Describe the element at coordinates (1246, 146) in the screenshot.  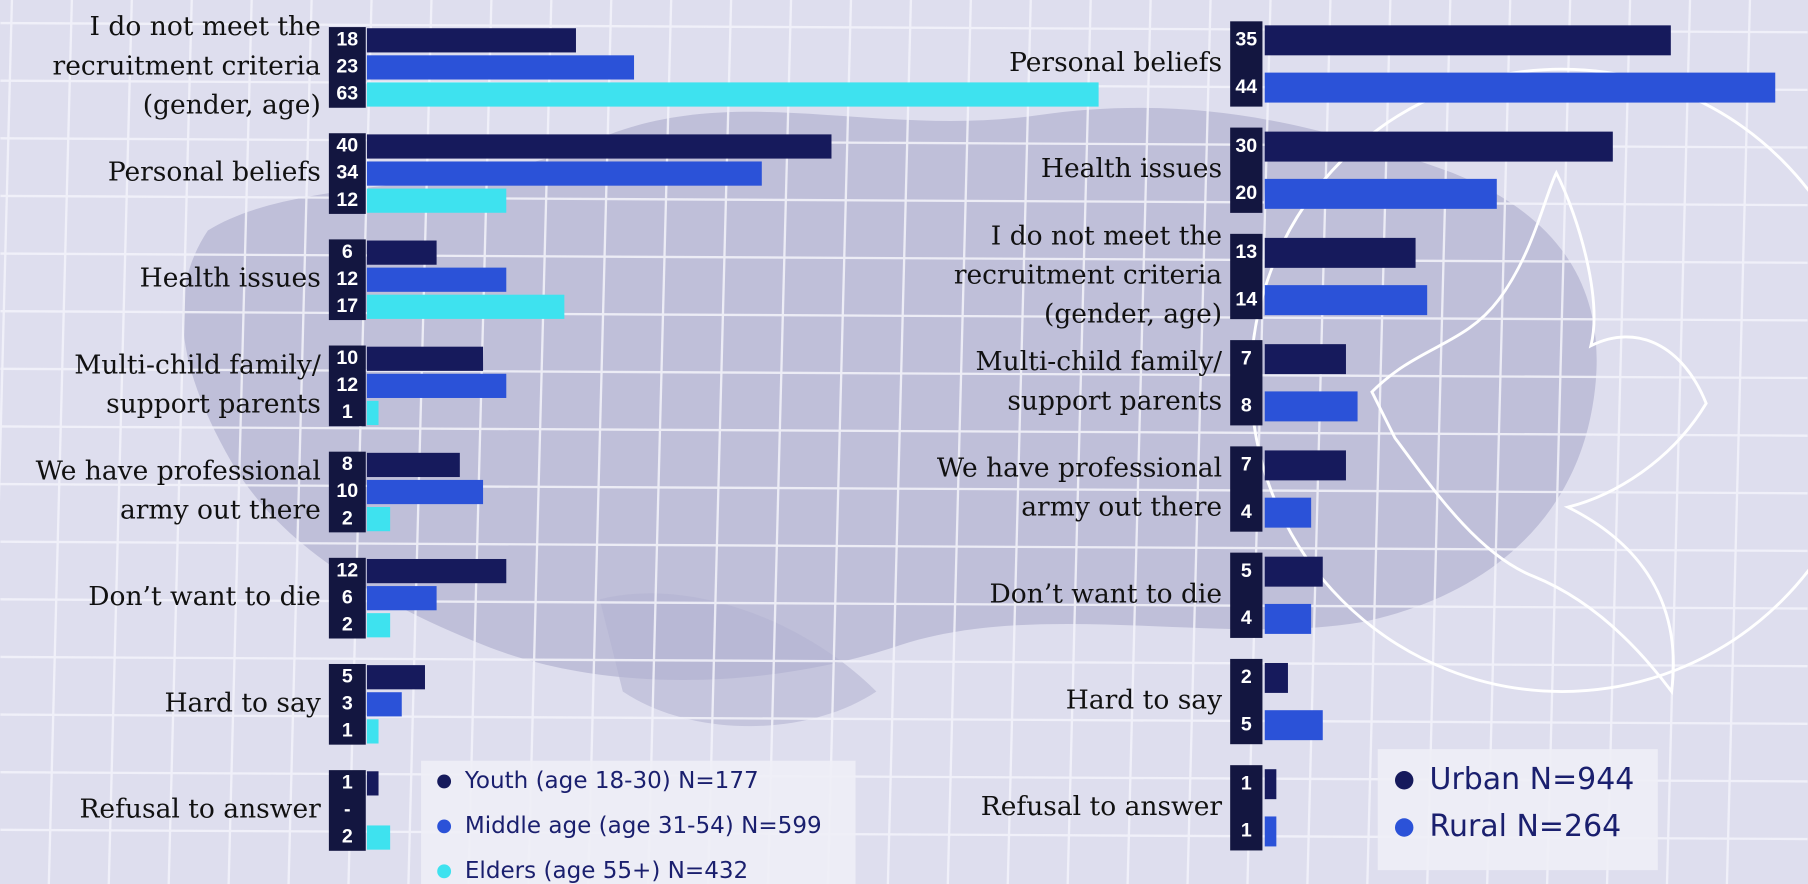
I see `value-label: 30` at that location.